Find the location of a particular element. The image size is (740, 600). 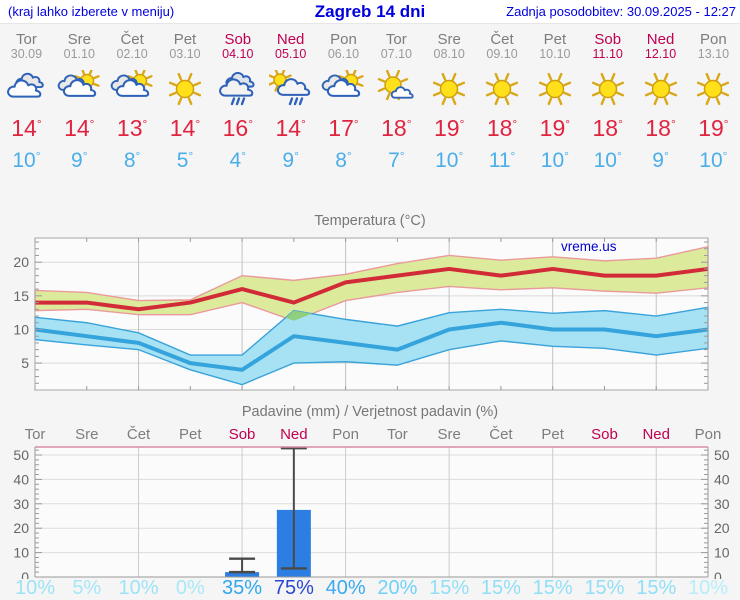

day-date: 13.10 is located at coordinates (713, 54).